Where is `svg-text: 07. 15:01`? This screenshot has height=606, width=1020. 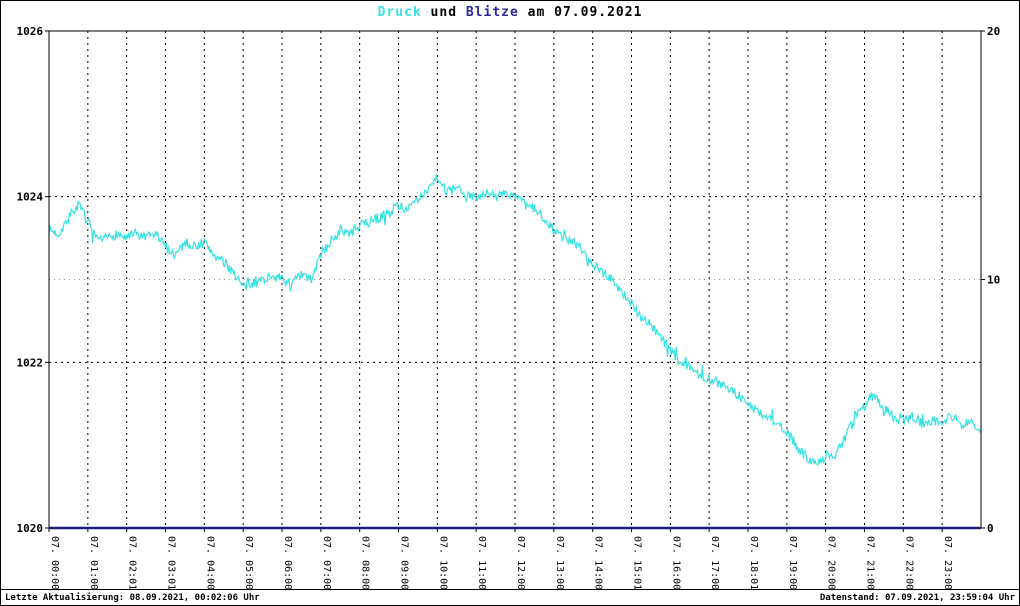
svg-text: 07. 15:01 is located at coordinates (637, 563).